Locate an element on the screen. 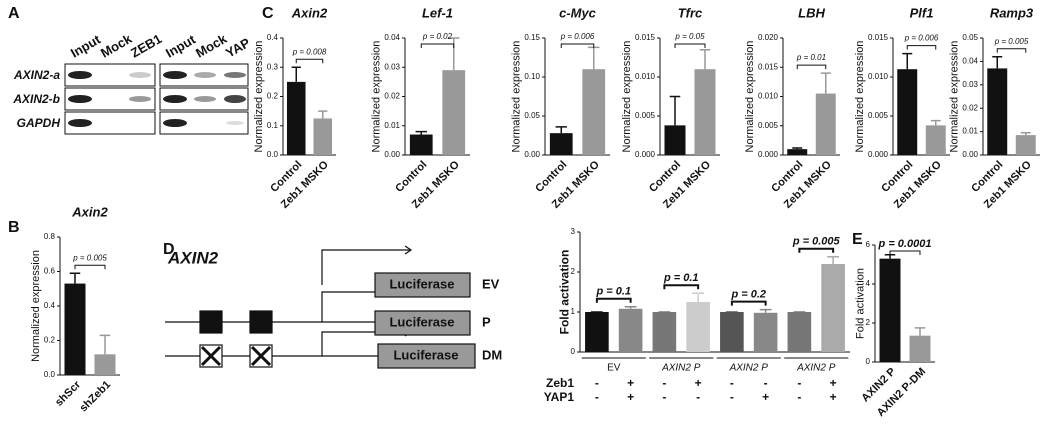 Image resolution: width=1050 pixels, height=424 pixels. y-tick-label: 4 is located at coordinates (868, 283).